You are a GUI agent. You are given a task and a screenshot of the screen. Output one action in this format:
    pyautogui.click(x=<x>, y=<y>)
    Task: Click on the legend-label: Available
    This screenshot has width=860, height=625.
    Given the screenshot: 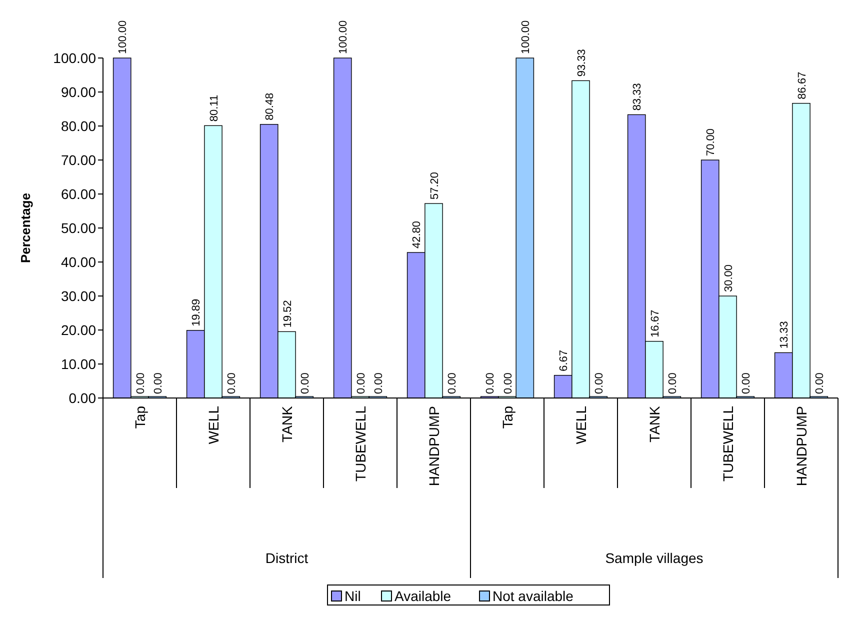 What is the action you would take?
    pyautogui.click(x=423, y=596)
    